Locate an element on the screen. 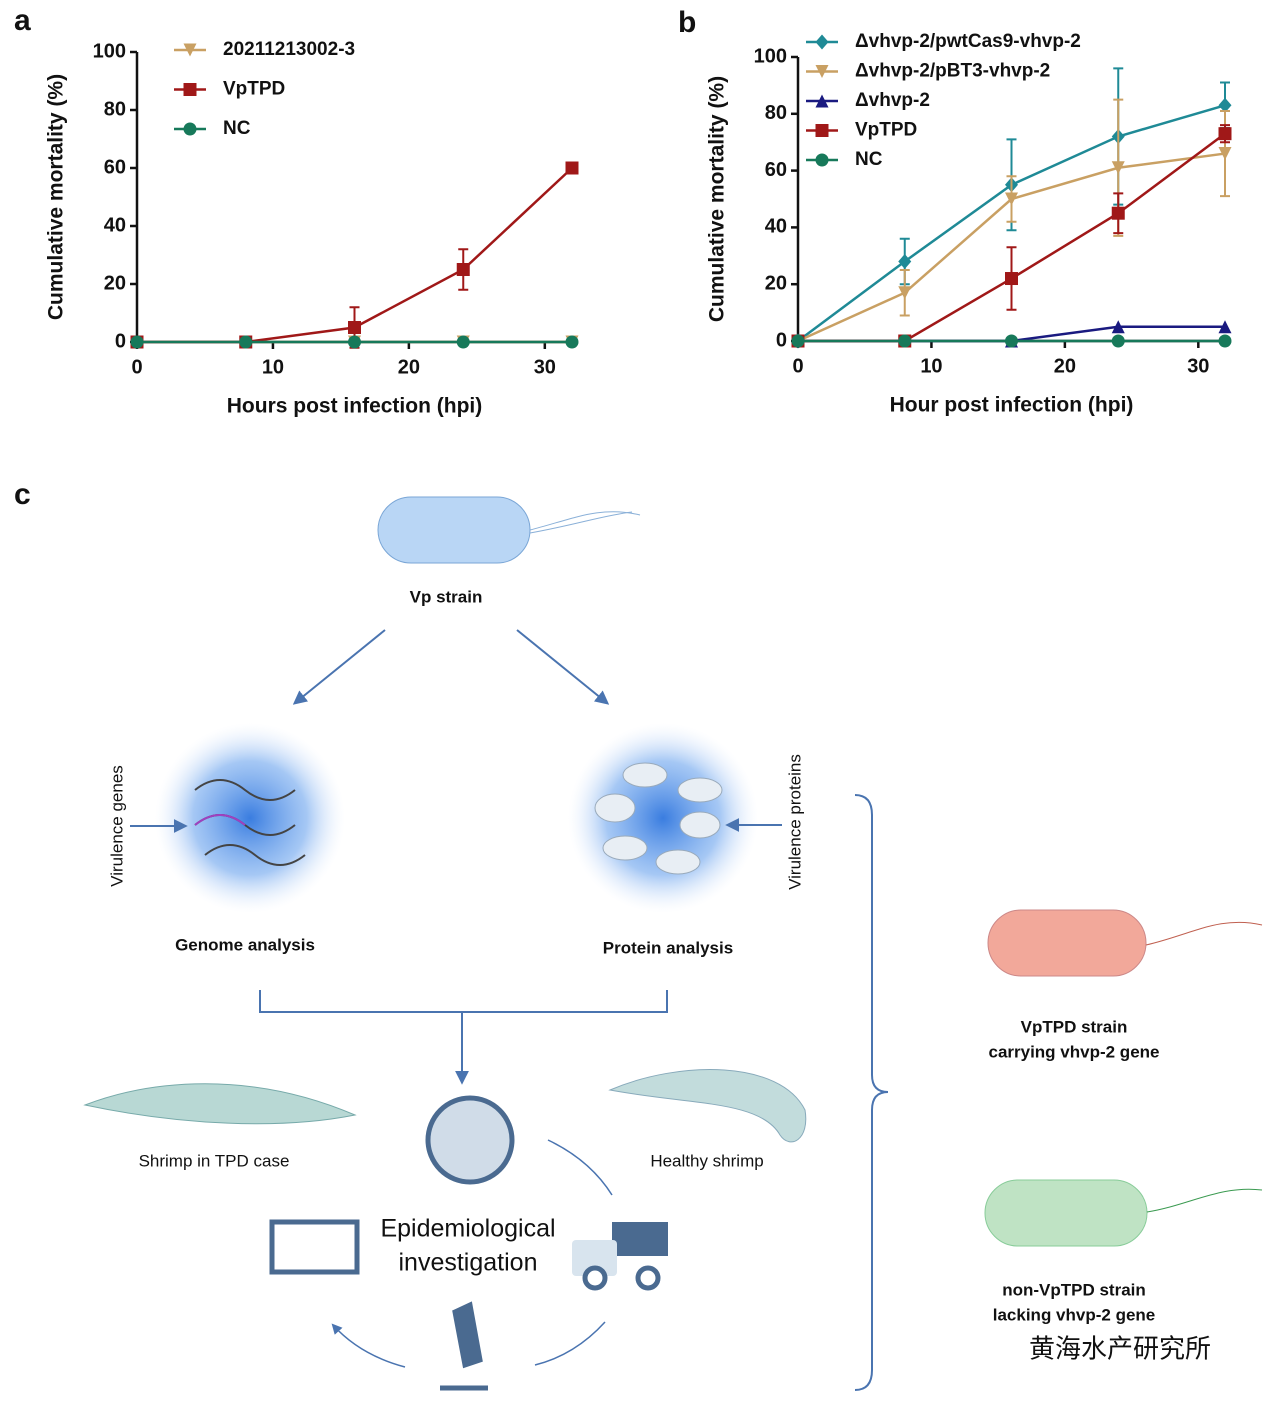 Image resolution: width=1269 pixels, height=1404 pixels. legend-label: 20211213002-3 is located at coordinates (289, 49).